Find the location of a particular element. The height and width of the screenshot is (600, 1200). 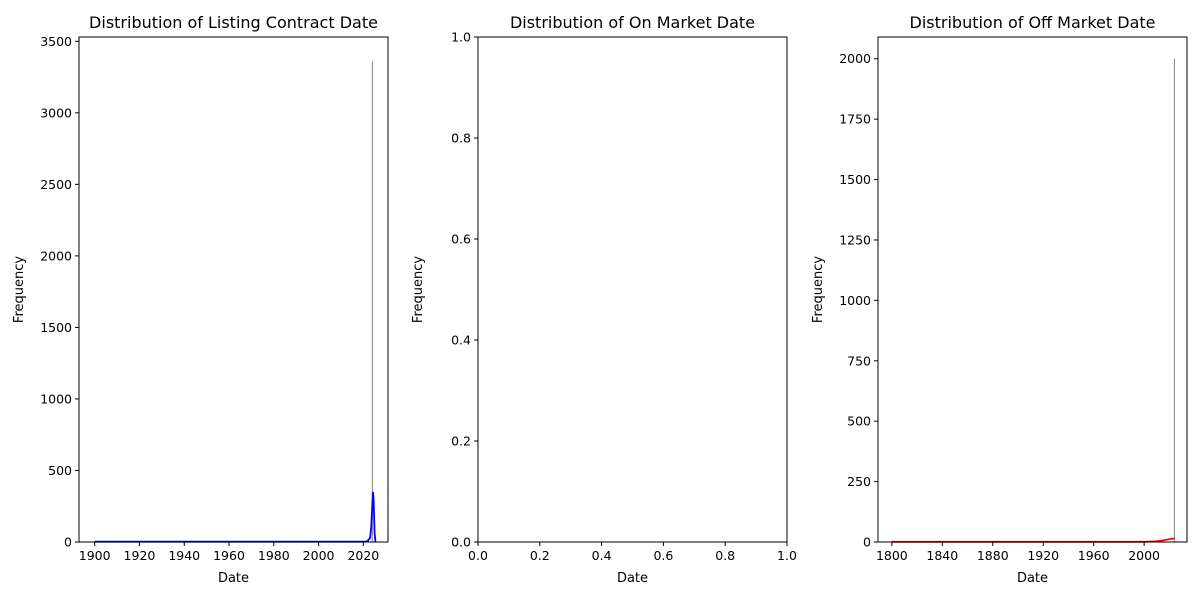

y-tick-label: 0.8 is located at coordinates (461, 138).